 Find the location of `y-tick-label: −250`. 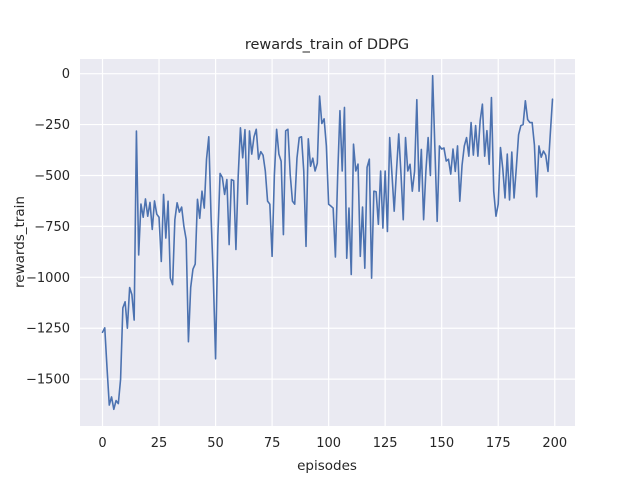

y-tick-label: −250 is located at coordinates (52, 125).